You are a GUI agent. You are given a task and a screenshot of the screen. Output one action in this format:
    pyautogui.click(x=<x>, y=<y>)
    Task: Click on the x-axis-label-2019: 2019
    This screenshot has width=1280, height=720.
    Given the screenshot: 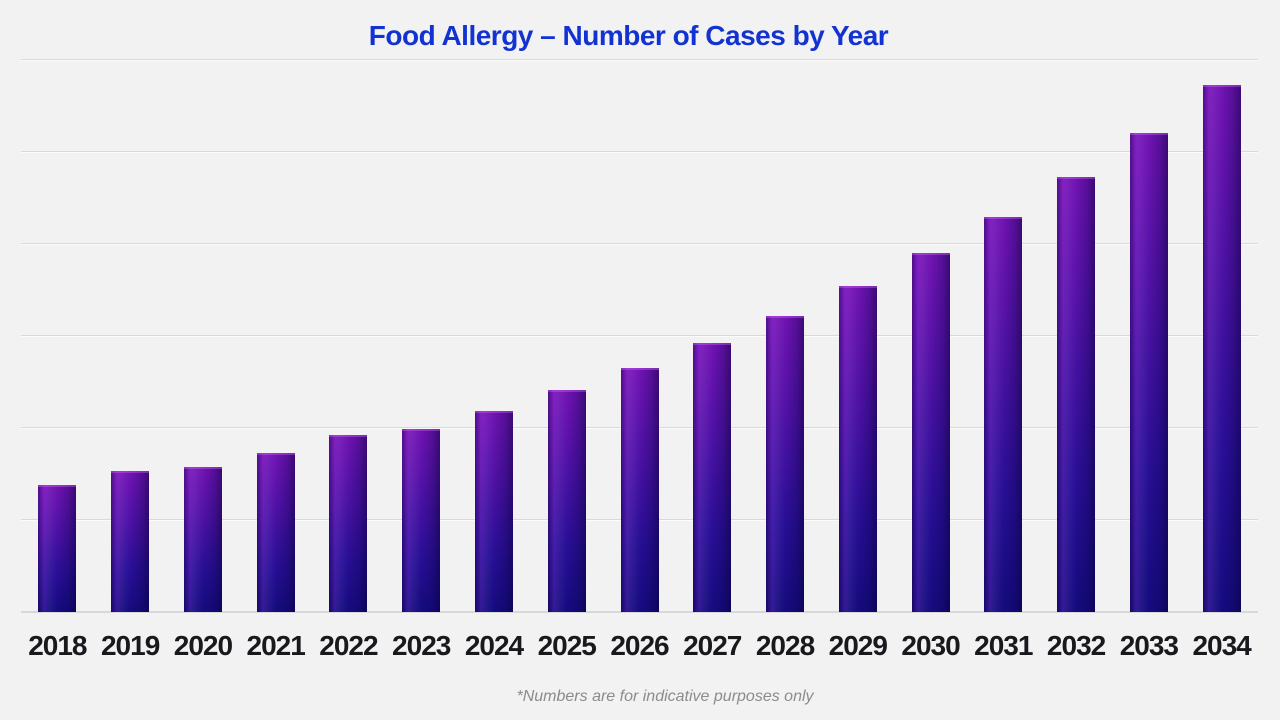 What is the action you would take?
    pyautogui.click(x=130, y=645)
    